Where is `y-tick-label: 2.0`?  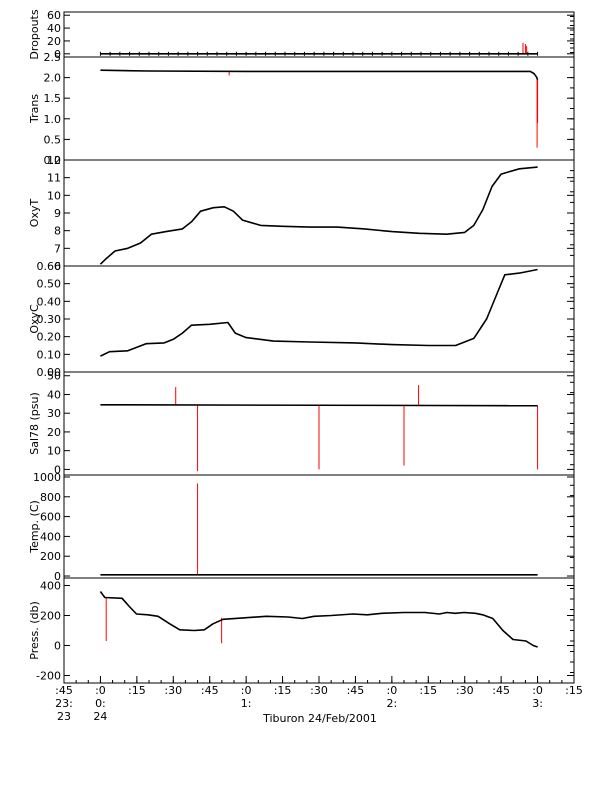 y-tick-label: 2.0 is located at coordinates (53, 78).